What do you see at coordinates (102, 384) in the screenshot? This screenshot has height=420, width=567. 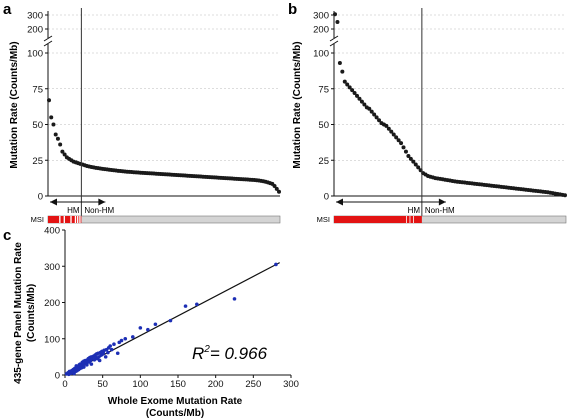 I see `x-tick-label: 50` at bounding box center [102, 384].